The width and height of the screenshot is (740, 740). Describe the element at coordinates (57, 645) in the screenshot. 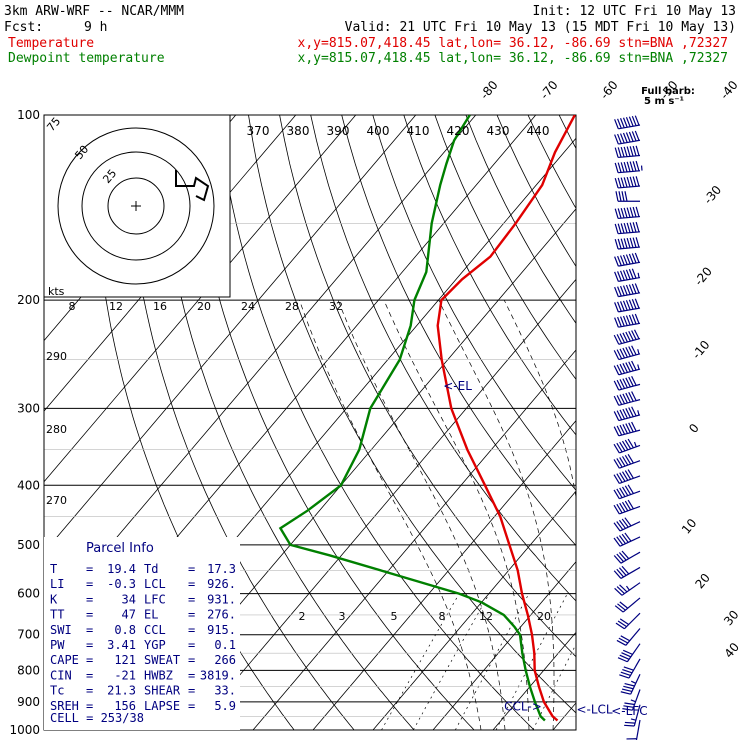

I see `parcel-label: PW` at that location.